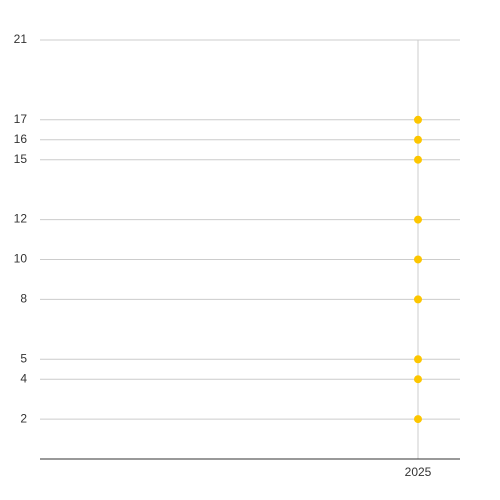 The height and width of the screenshot is (500, 500). I want to click on x-tick-label: 2025, so click(418, 472).